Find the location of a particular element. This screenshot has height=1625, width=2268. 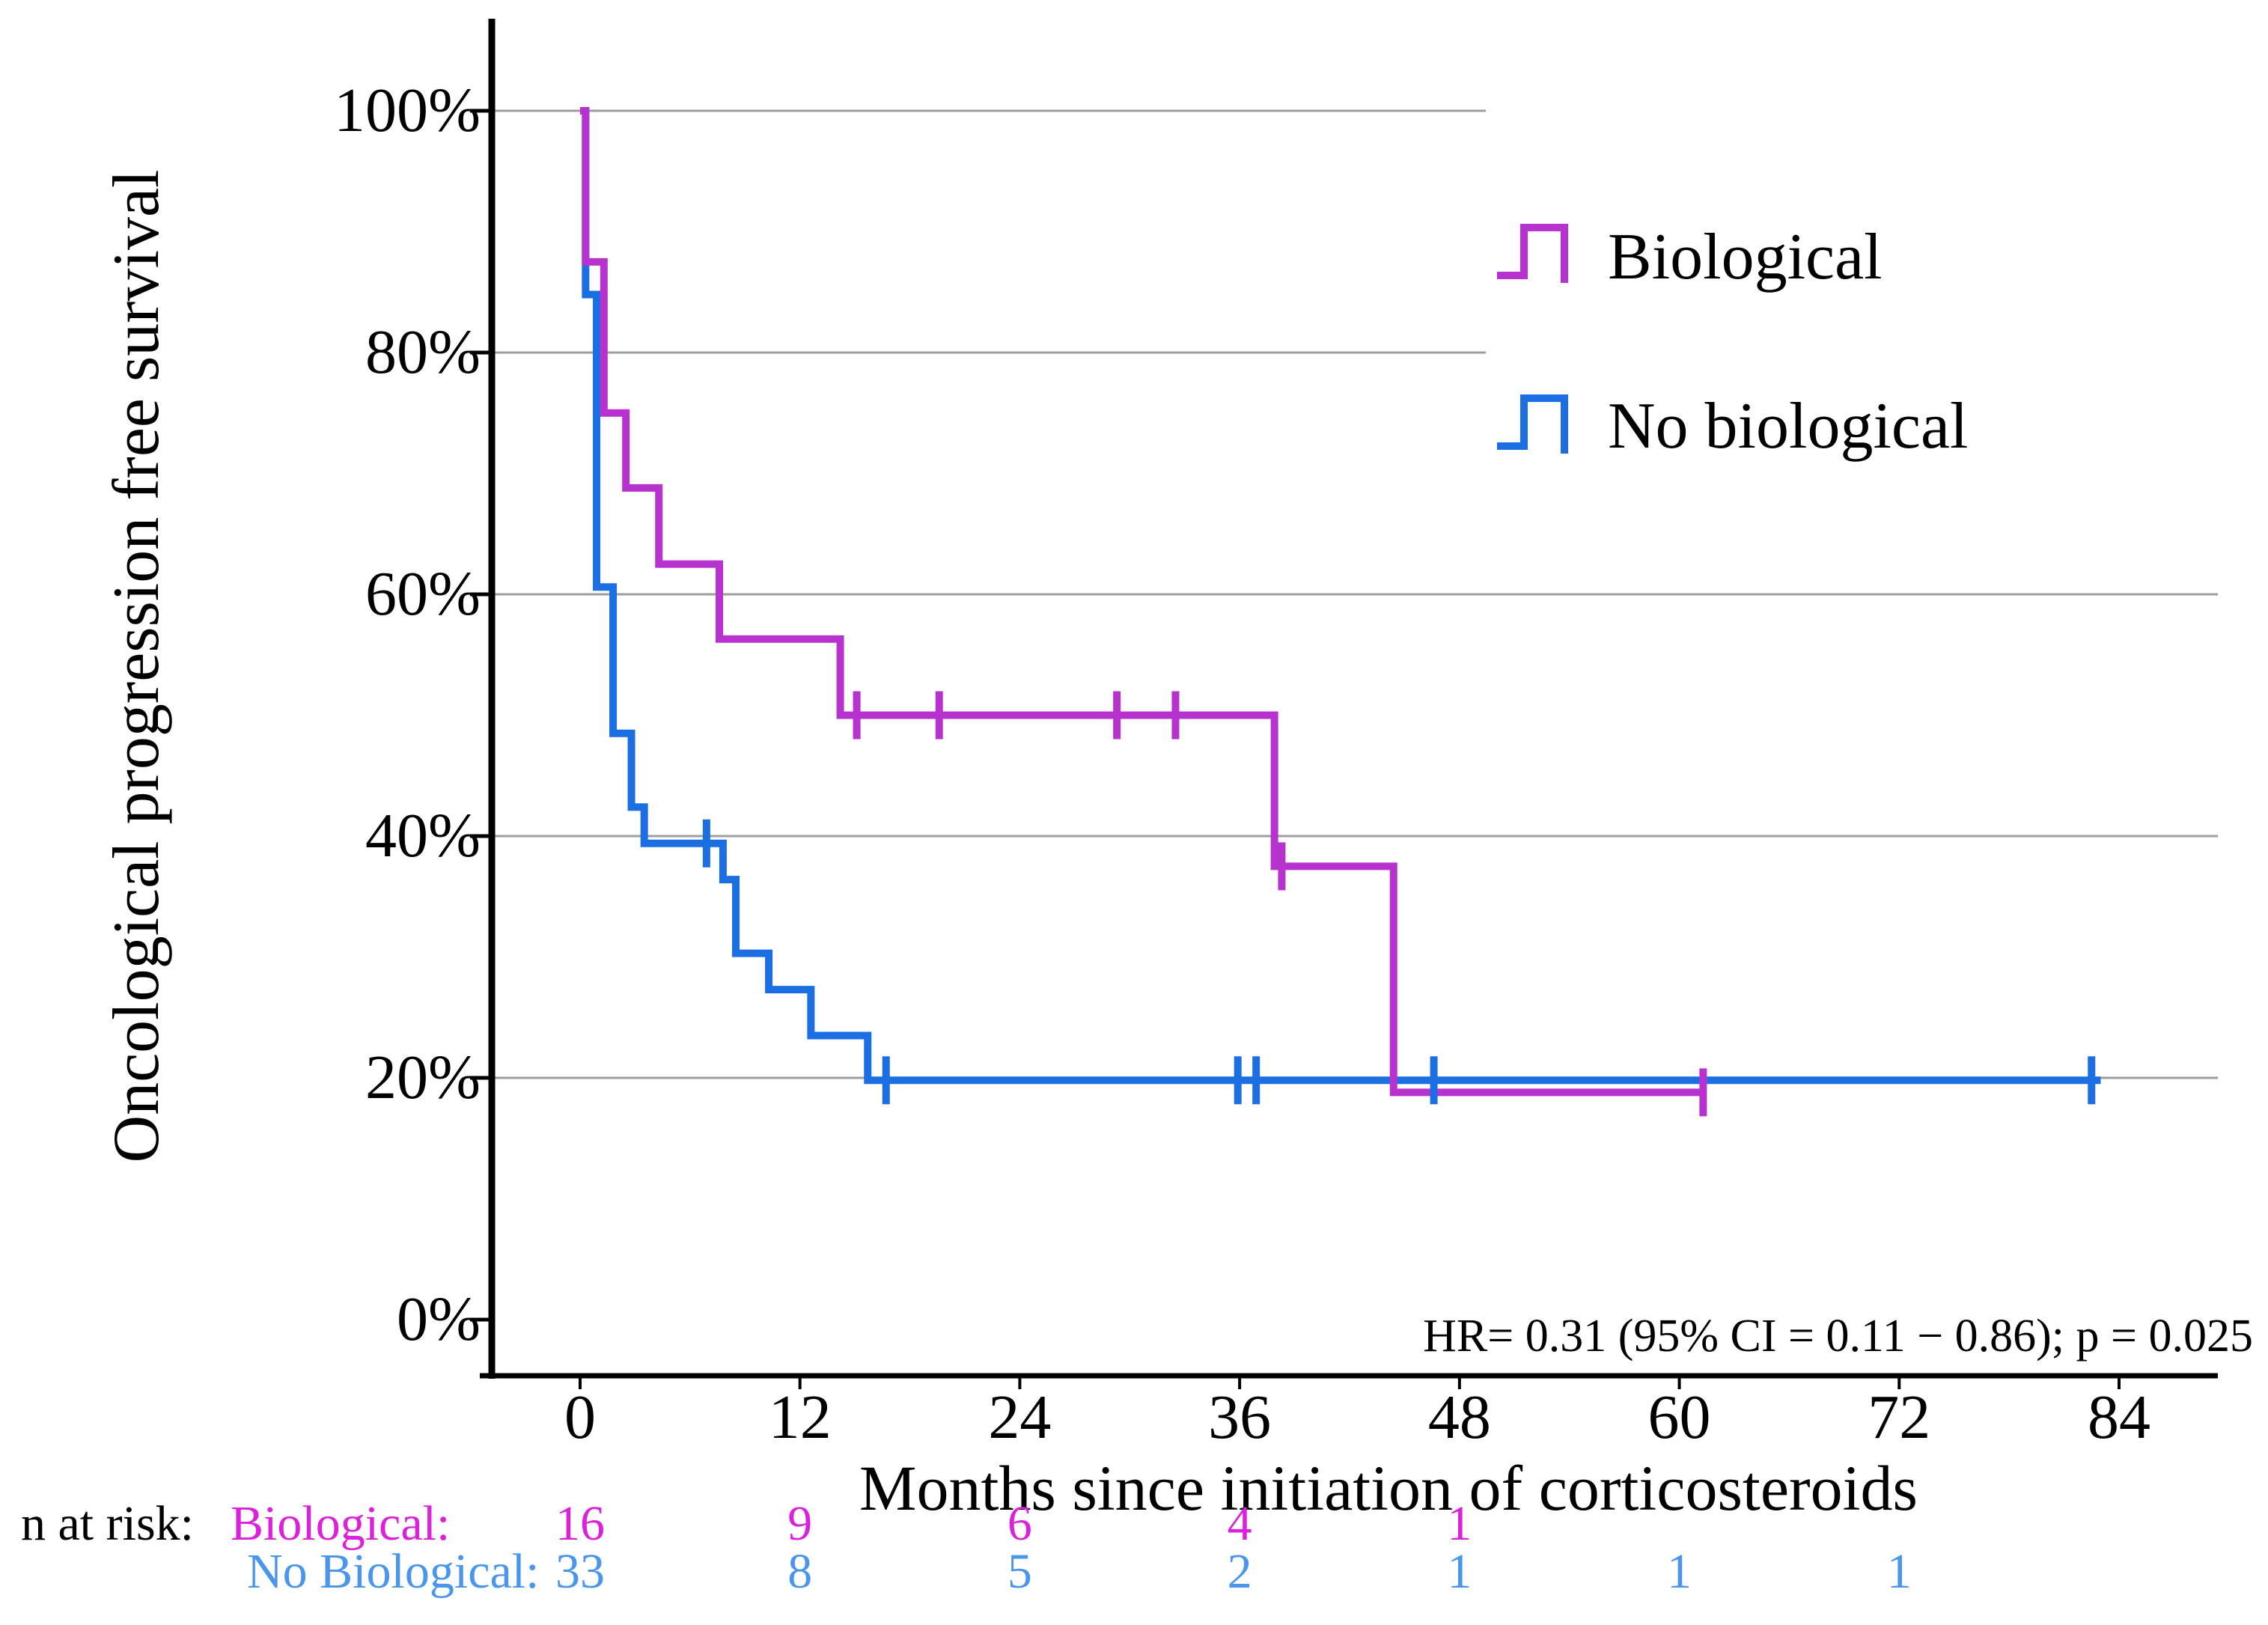

censor-marks-no-biological is located at coordinates (1399, 962).